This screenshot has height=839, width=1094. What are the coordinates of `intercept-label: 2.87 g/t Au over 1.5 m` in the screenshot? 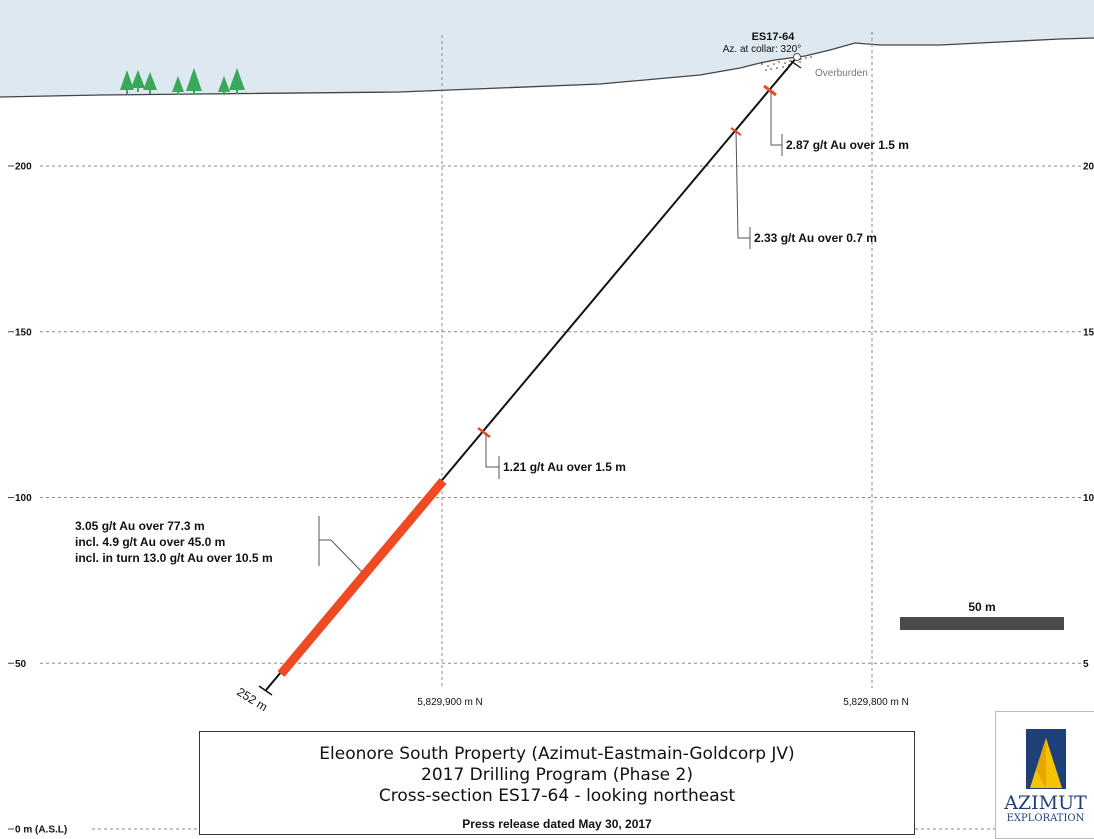 It's located at (847, 145).